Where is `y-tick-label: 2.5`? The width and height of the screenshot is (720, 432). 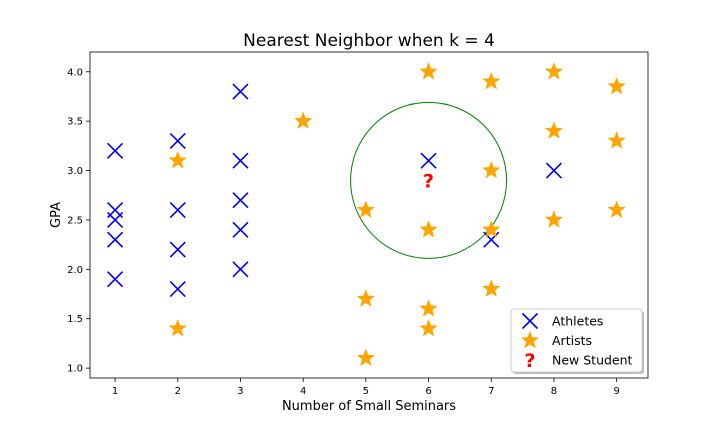 y-tick-label: 2.5 is located at coordinates (75, 220).